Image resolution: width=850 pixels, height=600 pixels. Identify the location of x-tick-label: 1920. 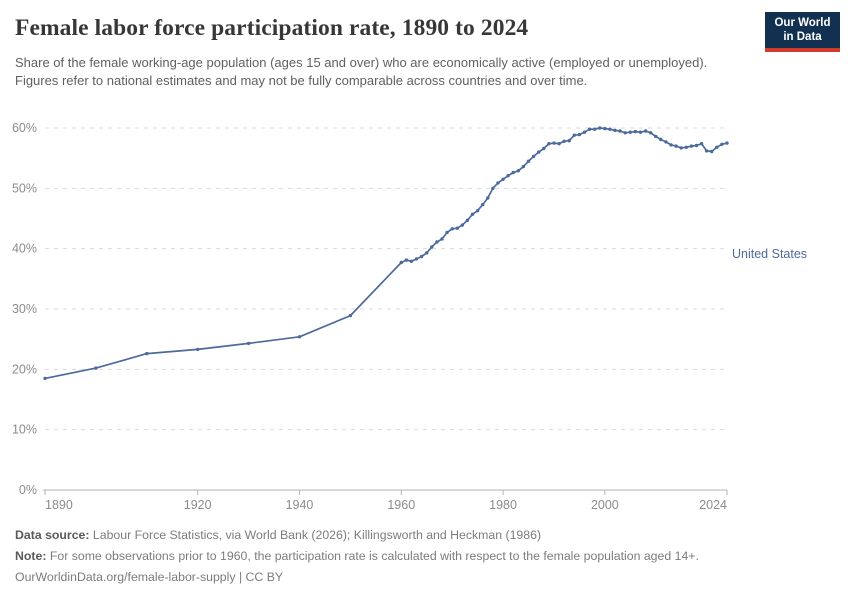
(198, 505).